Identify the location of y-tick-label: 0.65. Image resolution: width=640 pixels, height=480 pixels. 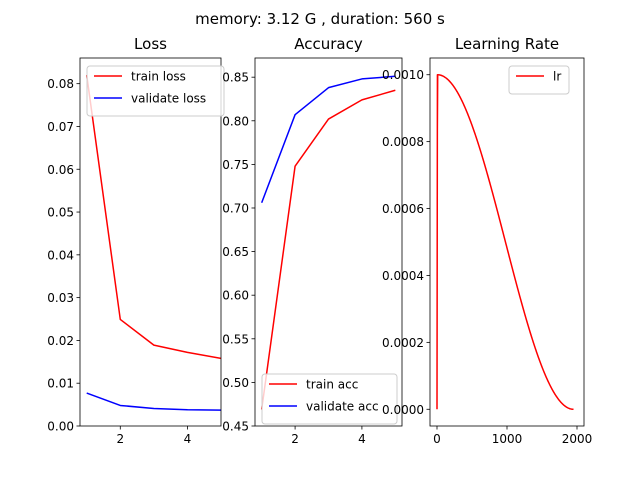
(235, 252).